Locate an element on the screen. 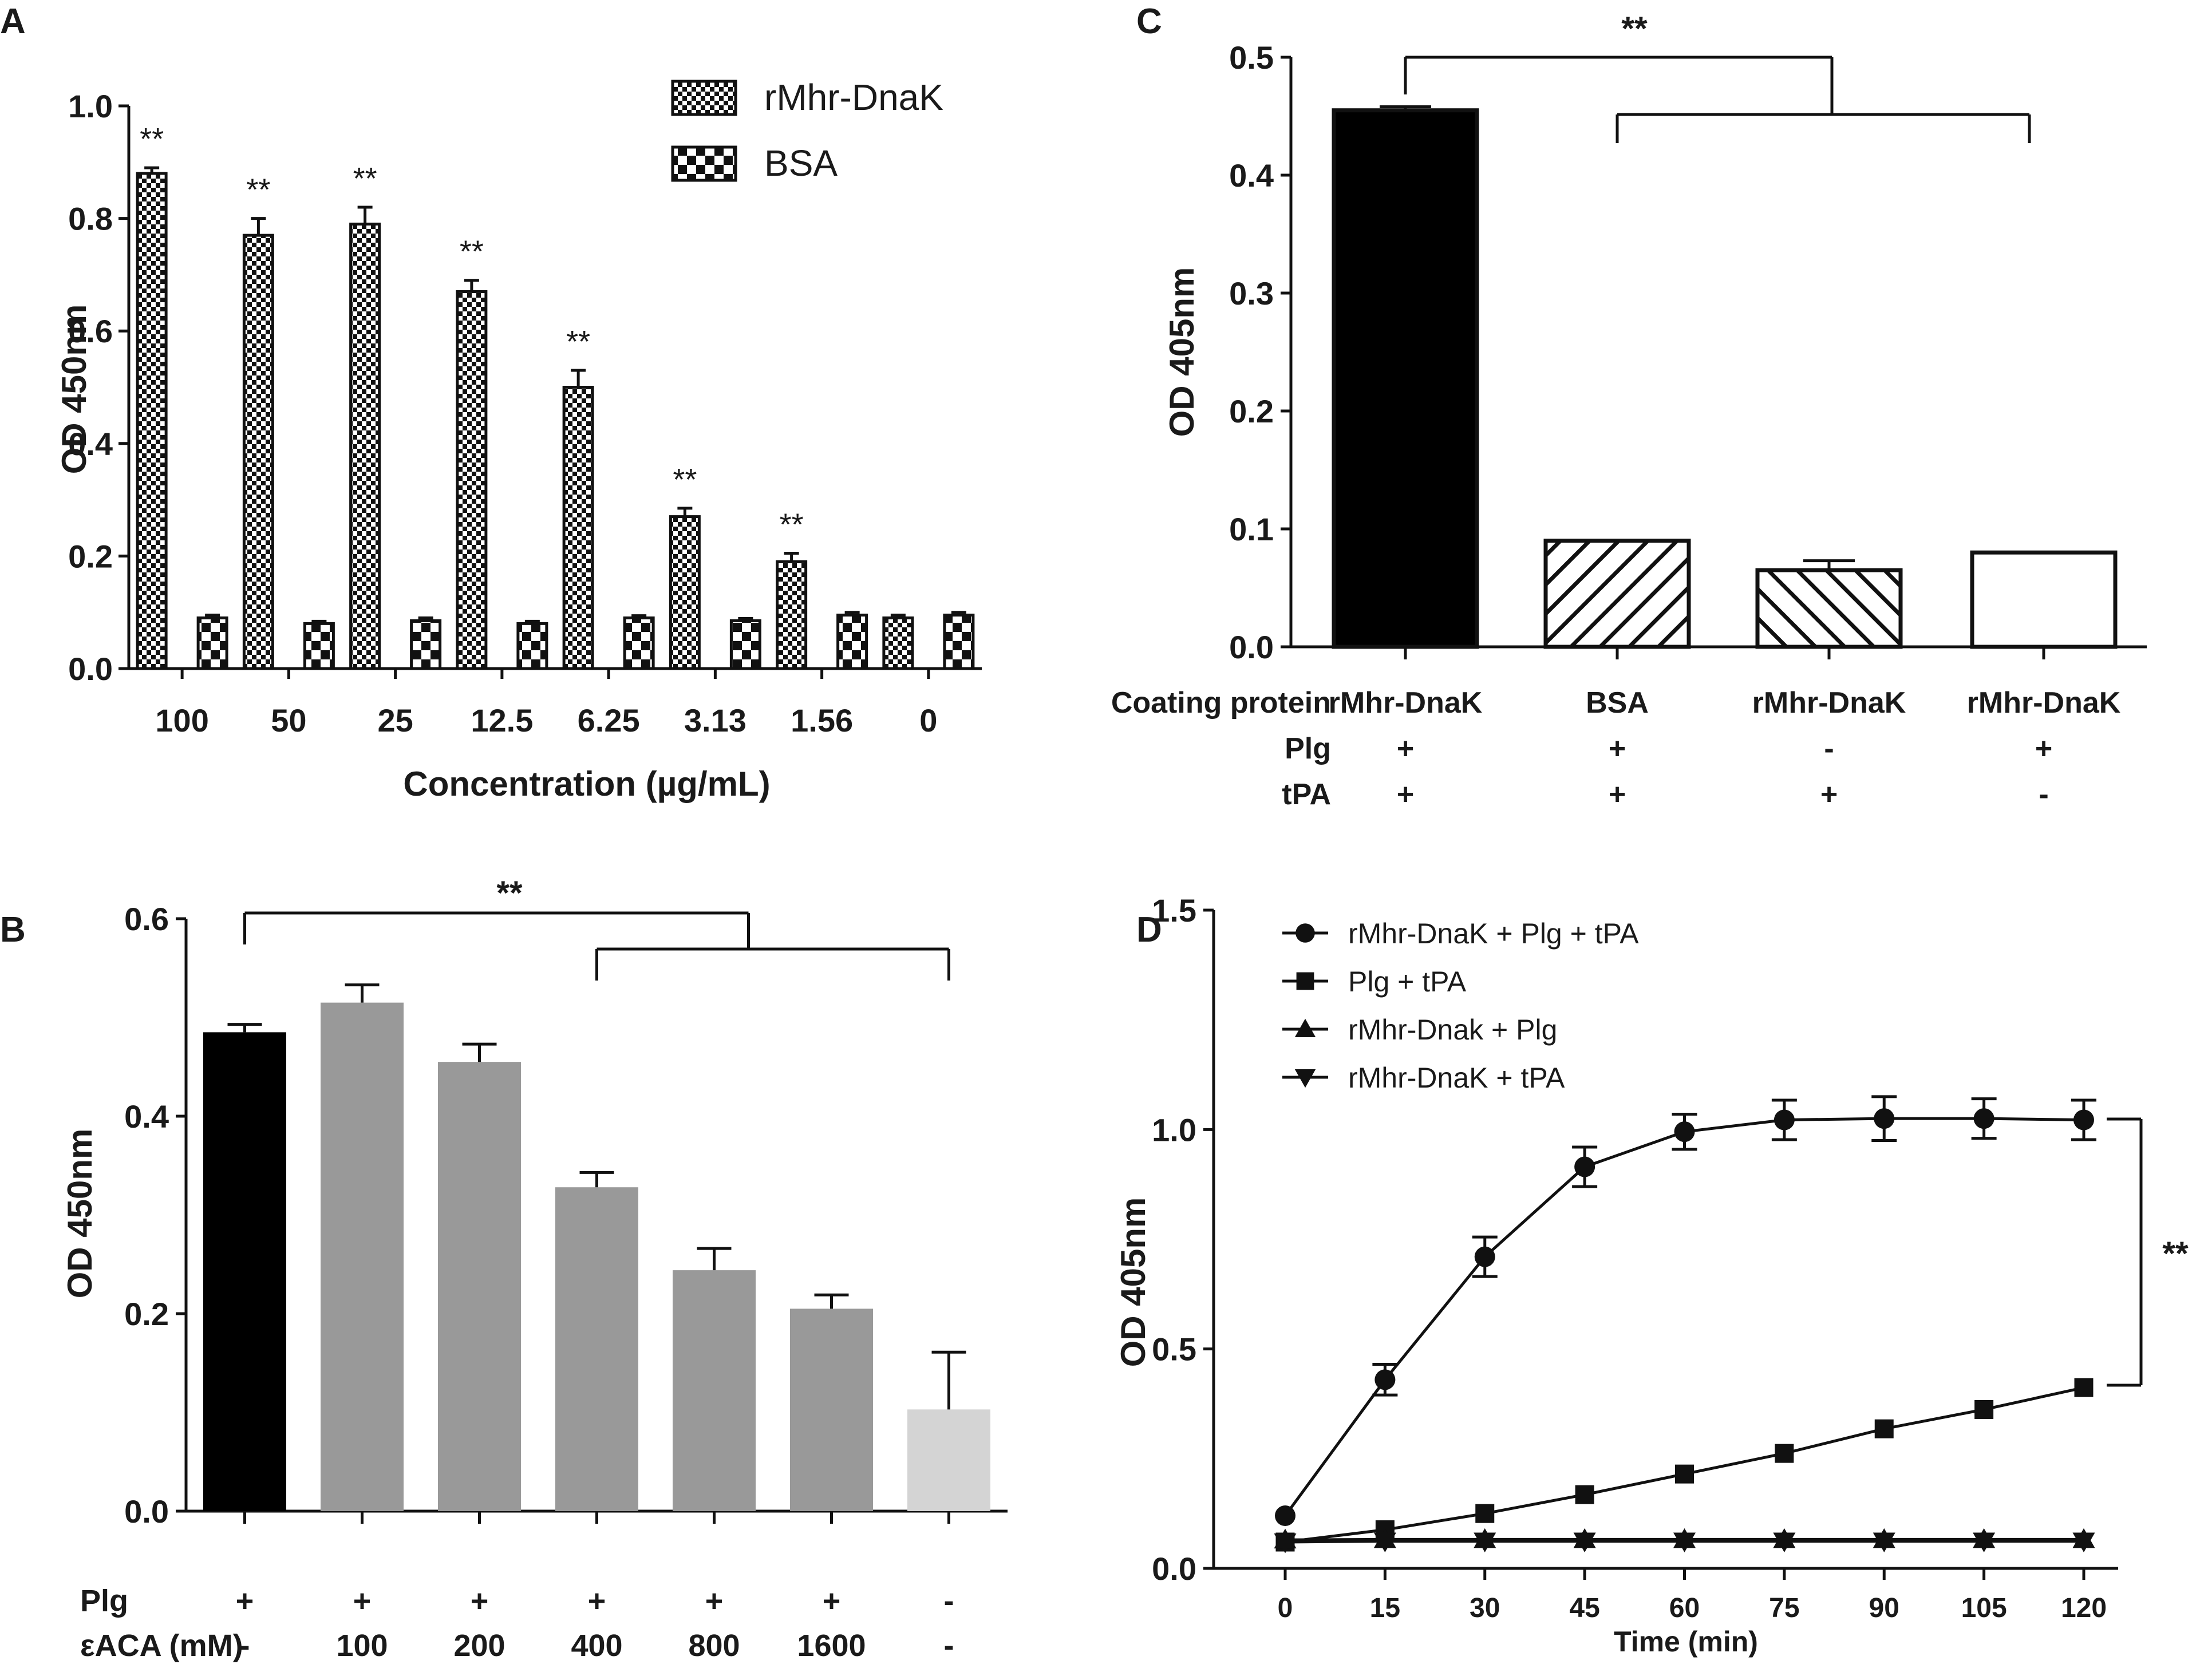 This screenshot has width=2204, height=1680. panel-a-xtick-label: 50 is located at coordinates (288, 720).